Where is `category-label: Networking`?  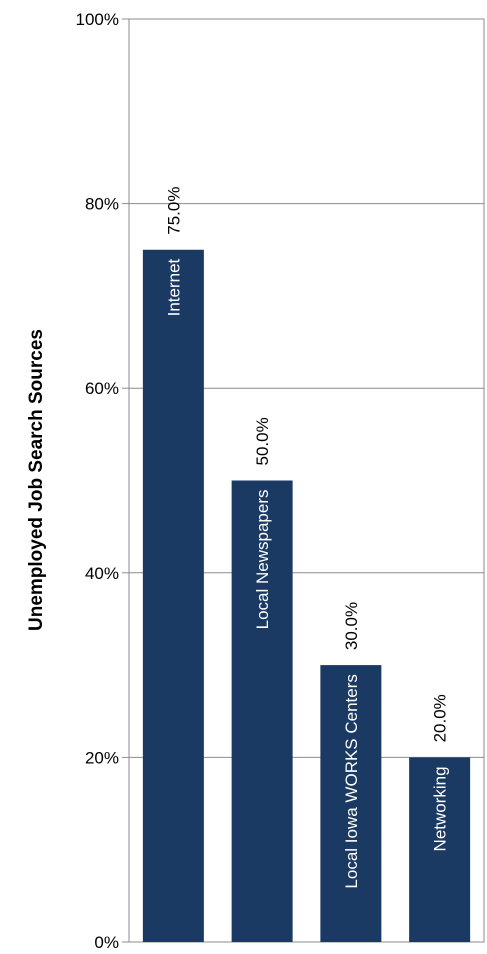
category-label: Networking is located at coordinates (440, 808).